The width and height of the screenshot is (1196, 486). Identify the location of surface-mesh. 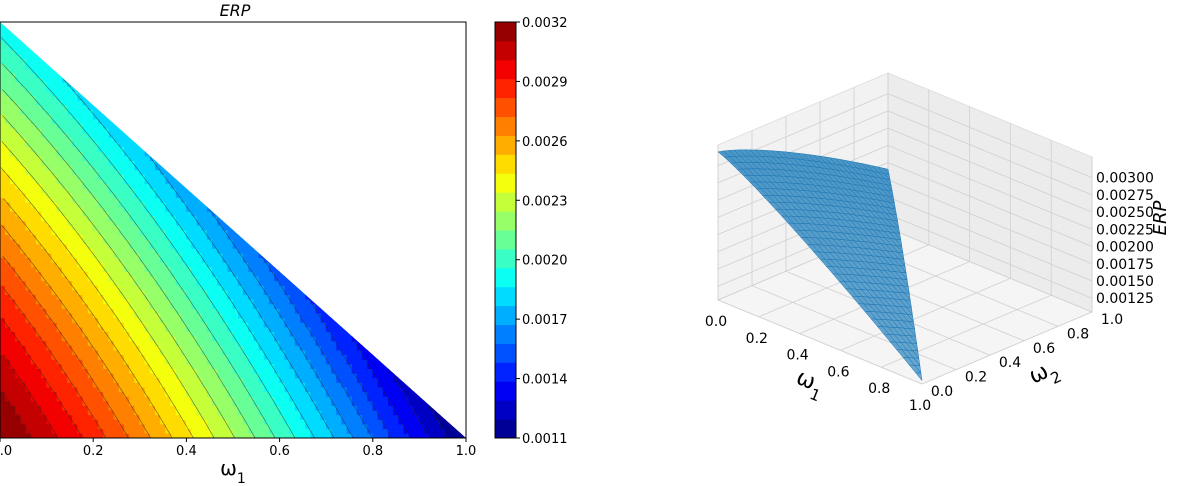
(820, 265).